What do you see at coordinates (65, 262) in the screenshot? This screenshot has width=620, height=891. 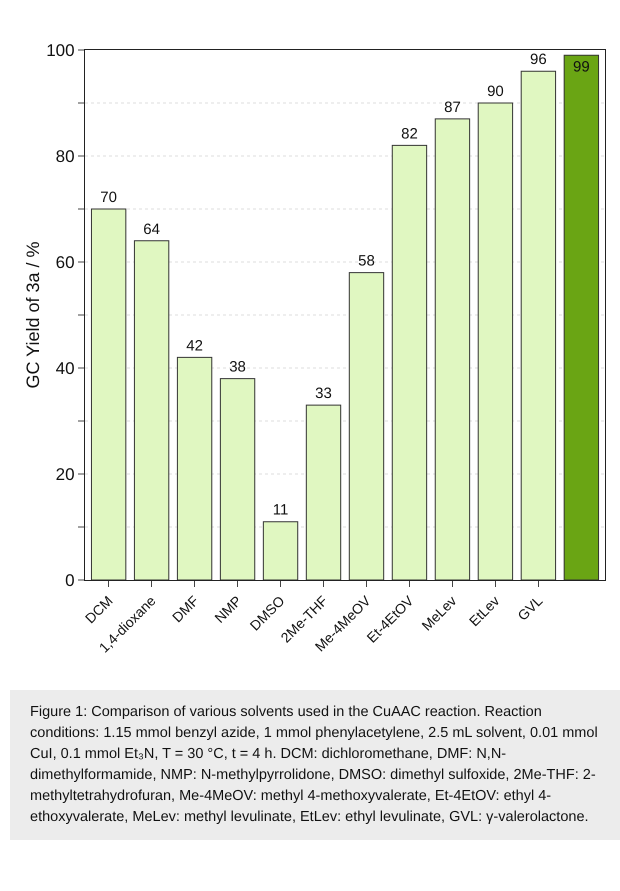 I see `y-tick-label: 60` at bounding box center [65, 262].